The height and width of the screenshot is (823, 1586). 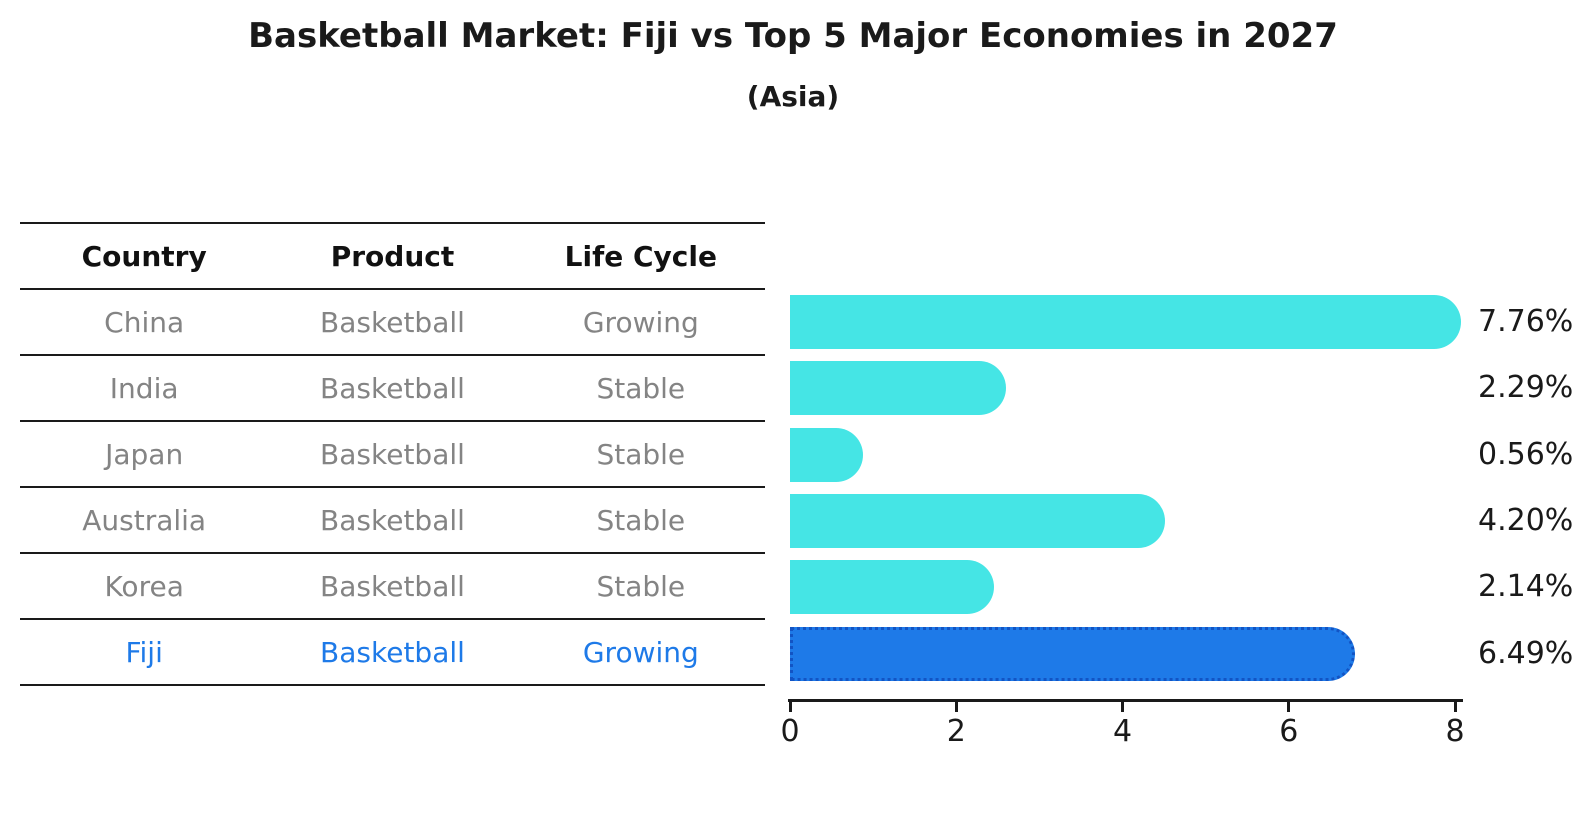 I want to click on column-header-product: Product, so click(x=392, y=256).